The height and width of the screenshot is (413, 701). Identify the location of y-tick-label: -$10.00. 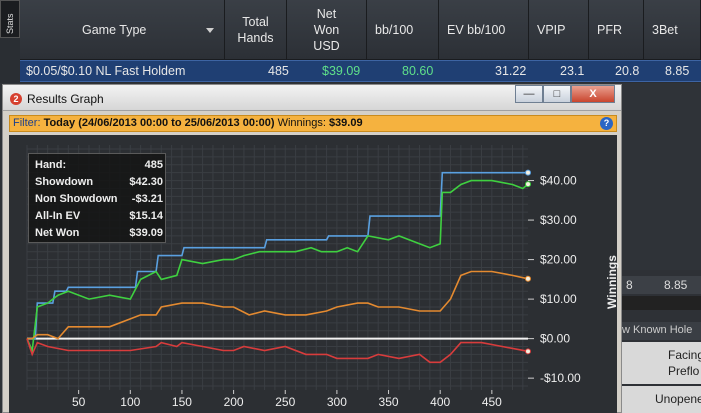
(560, 378).